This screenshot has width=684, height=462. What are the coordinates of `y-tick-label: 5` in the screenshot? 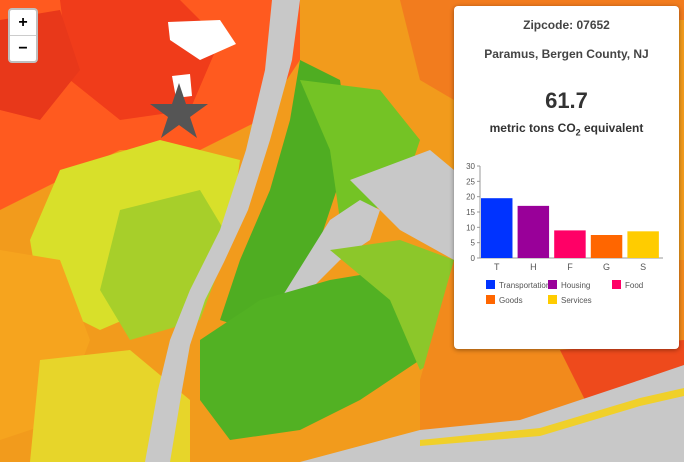 It's located at (473, 243).